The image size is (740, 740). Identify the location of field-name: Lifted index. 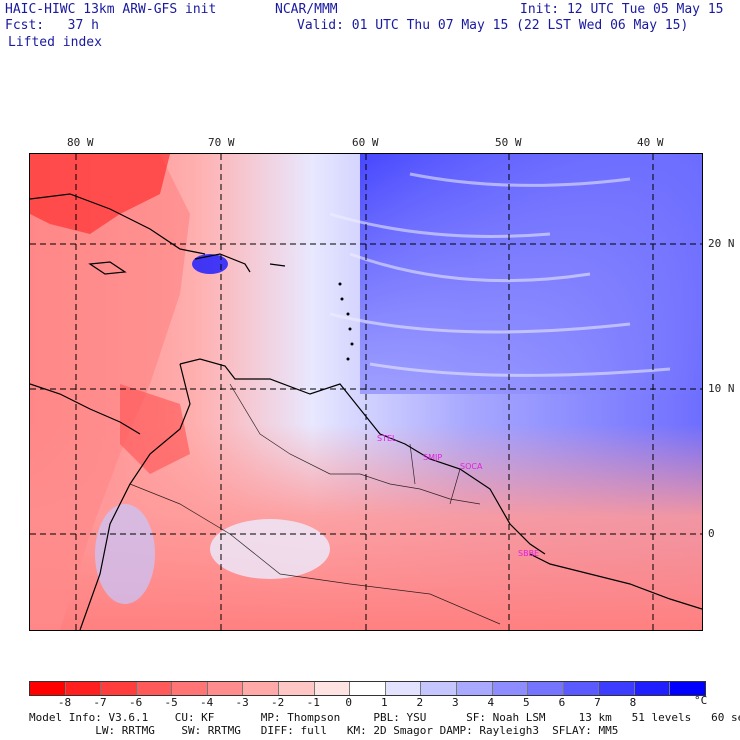
(55, 42).